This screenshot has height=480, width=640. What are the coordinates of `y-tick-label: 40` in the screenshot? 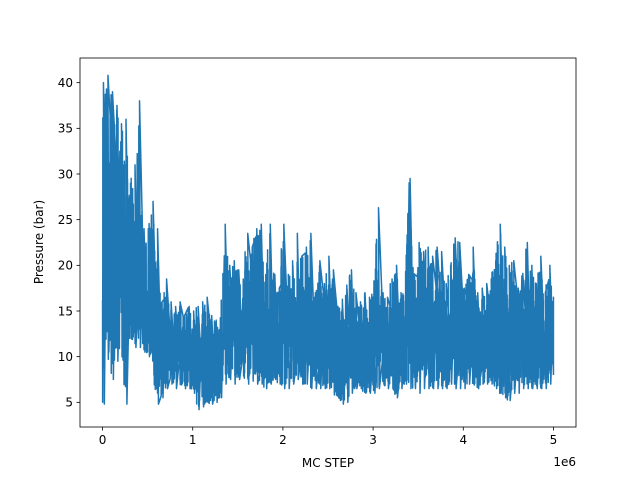 It's located at (65, 83).